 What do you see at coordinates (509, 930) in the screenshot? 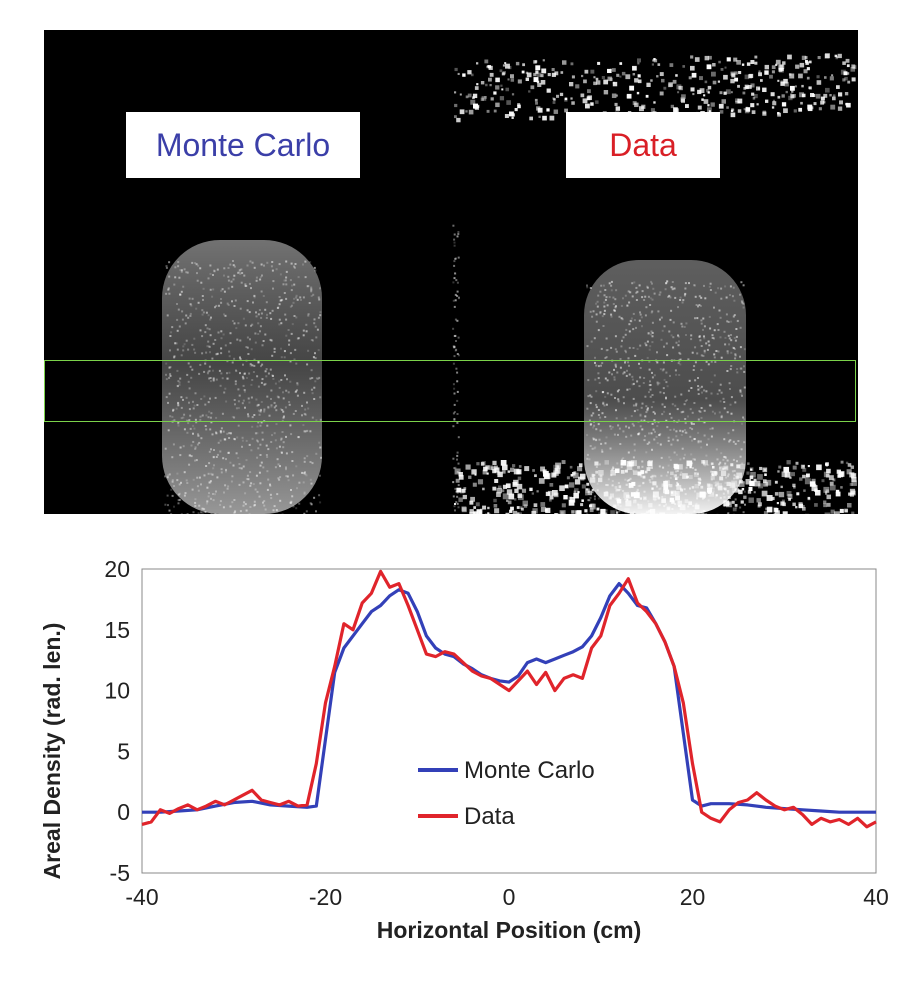
I see `x-axis-label: Horizontal Position (cm)` at bounding box center [509, 930].